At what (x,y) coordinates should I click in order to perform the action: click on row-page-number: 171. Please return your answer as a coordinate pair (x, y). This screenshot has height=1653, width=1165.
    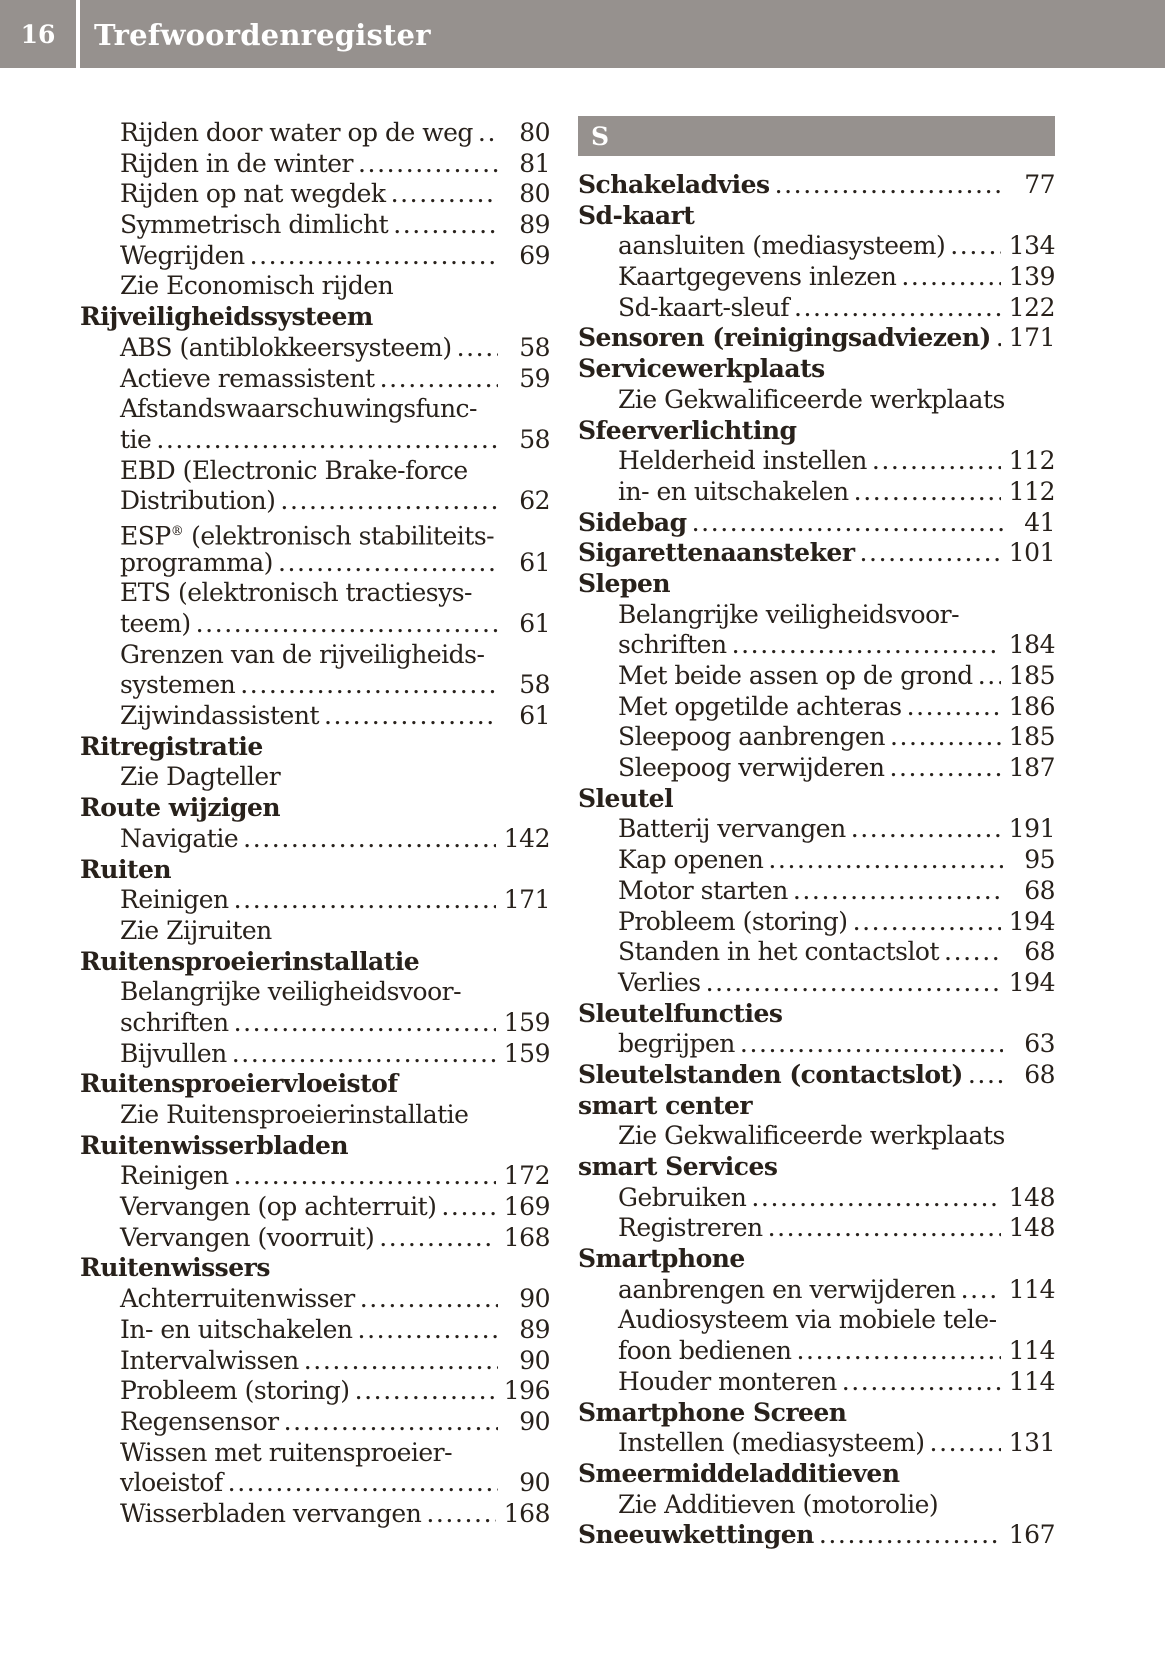
    Looking at the image, I should click on (527, 900).